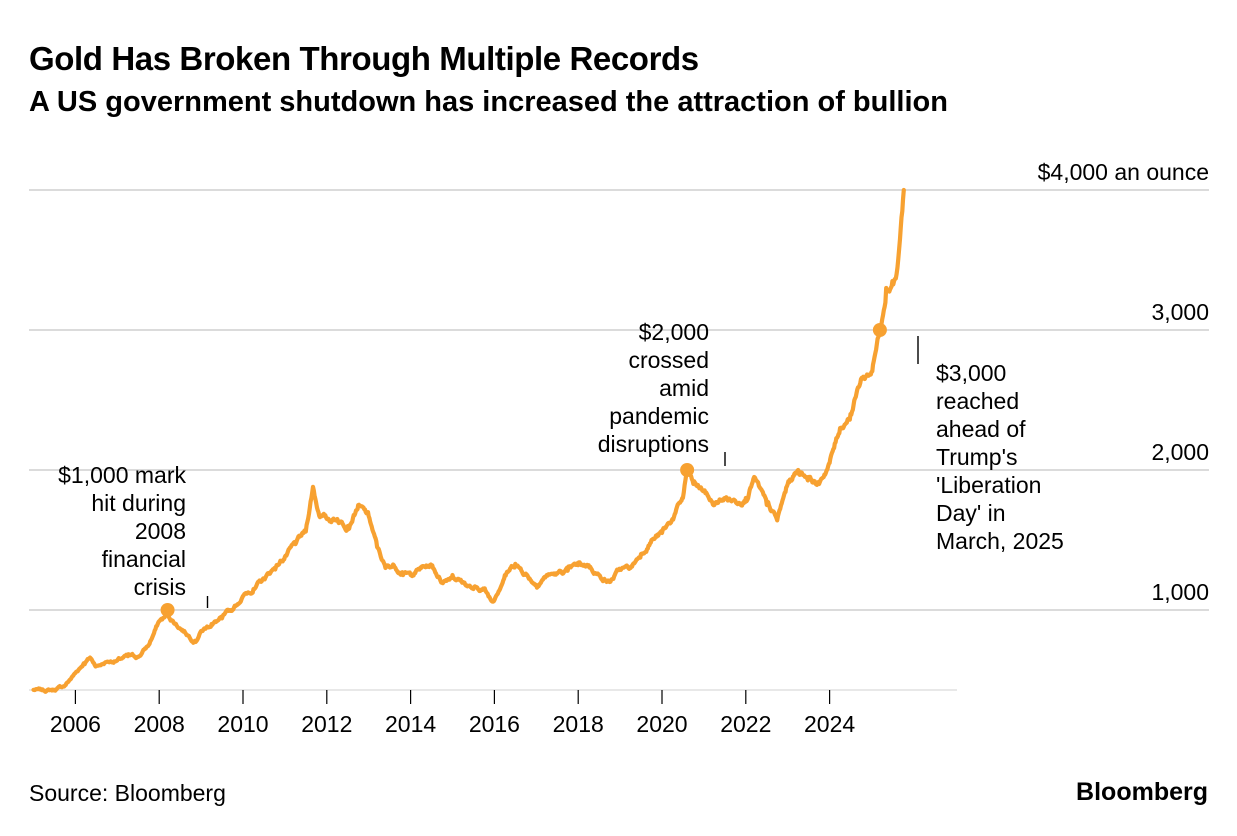 The image size is (1237, 836). I want to click on x-tick-label: 2014, so click(410, 724).